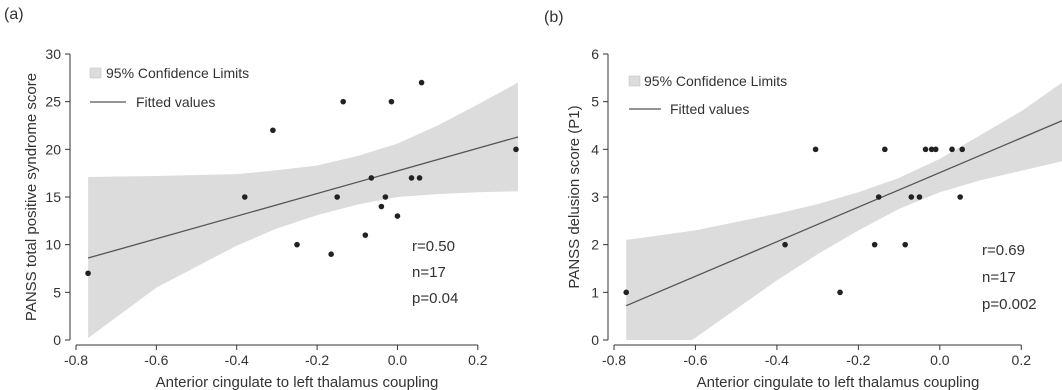 Image resolution: width=1062 pixels, height=390 pixels. I want to click on stats-box: r=0.50 n=17 p=0.04, so click(435, 272).